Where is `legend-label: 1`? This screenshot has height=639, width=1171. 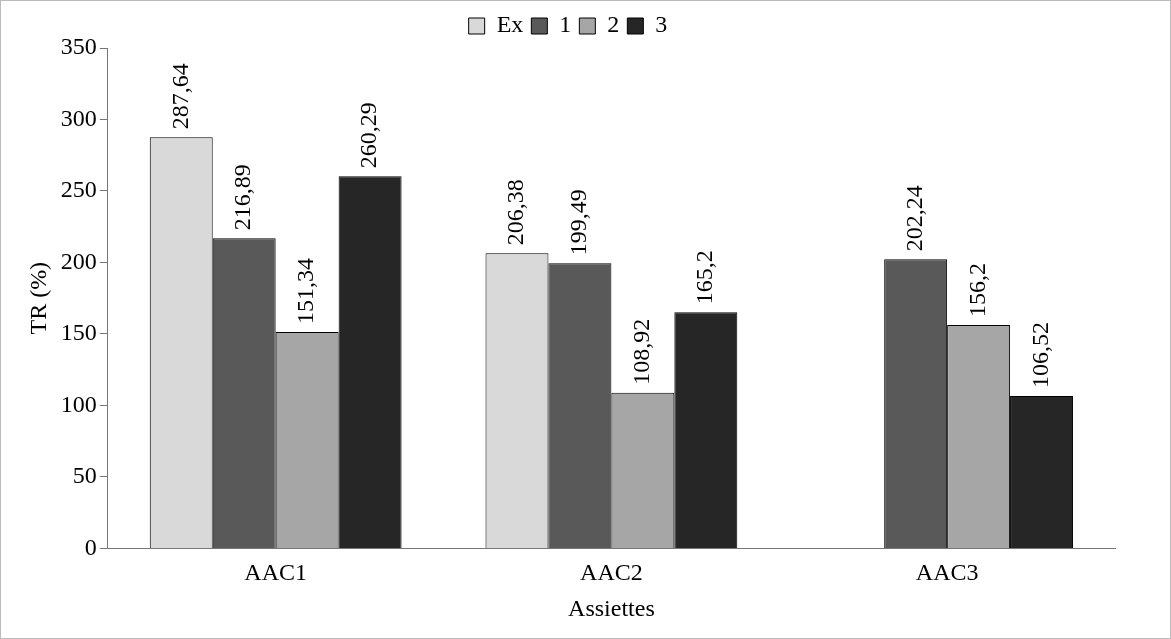 legend-label: 1 is located at coordinates (565, 24).